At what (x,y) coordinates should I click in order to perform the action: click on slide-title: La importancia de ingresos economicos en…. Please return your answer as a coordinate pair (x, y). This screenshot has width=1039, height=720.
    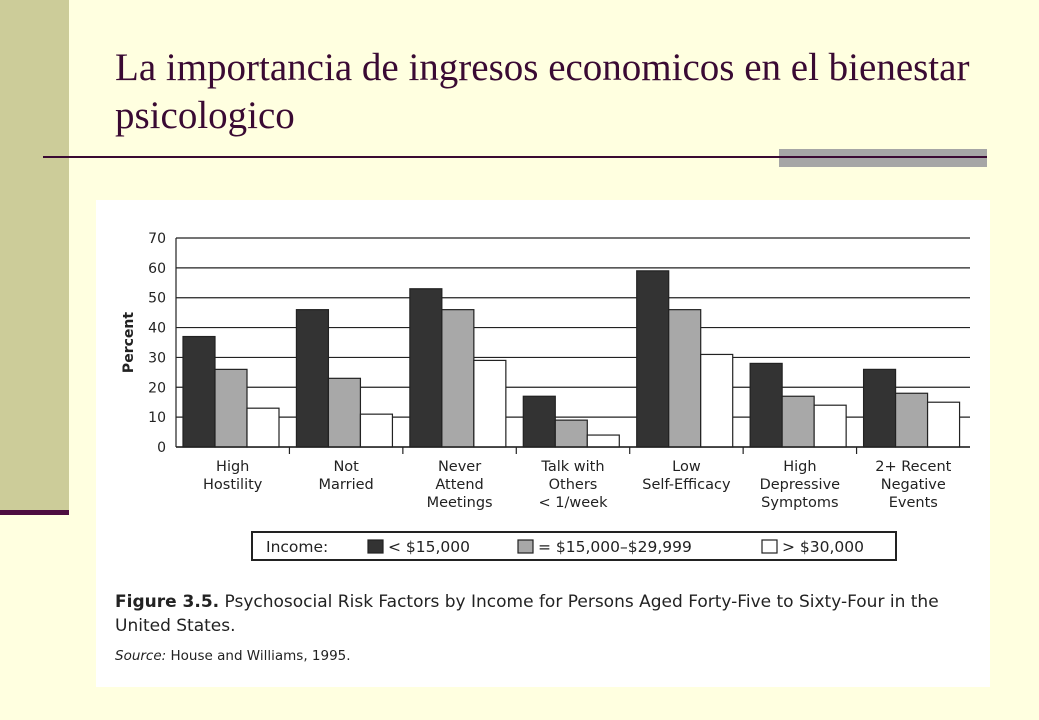
    Looking at the image, I should click on (542, 91).